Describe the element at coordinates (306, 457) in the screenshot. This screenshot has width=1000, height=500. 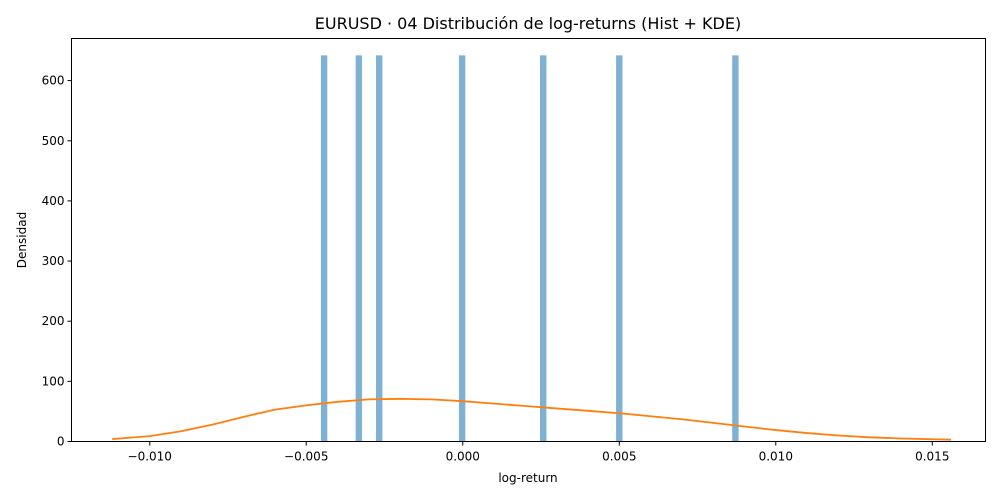
I see `x-tick-label-1: −0.005` at that location.